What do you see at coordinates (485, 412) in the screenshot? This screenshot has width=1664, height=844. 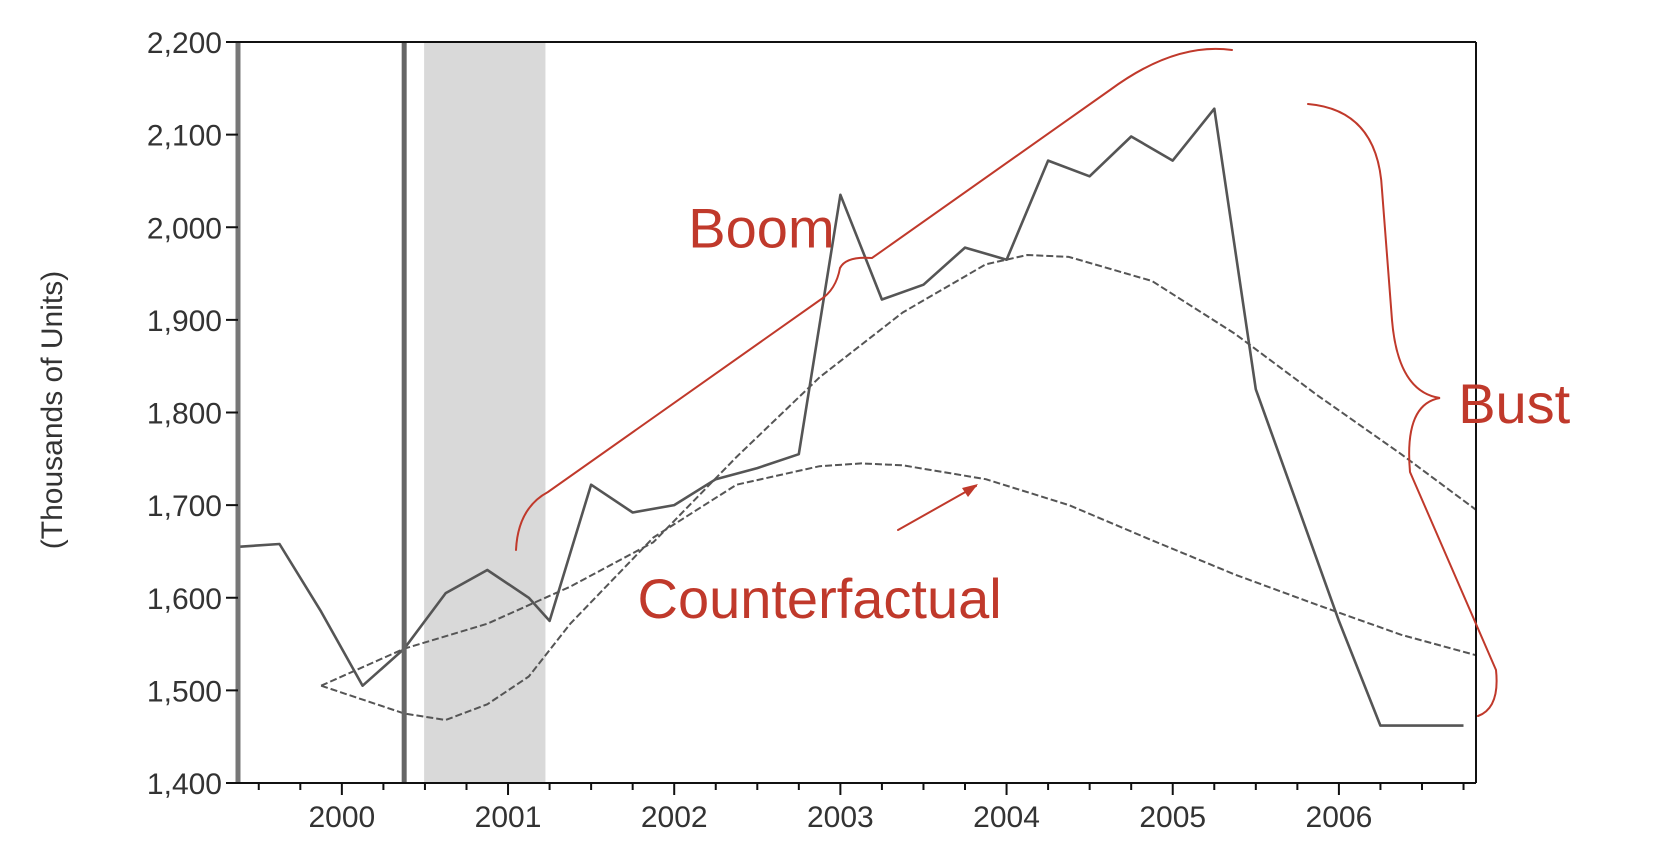 I see `recession-shading` at bounding box center [485, 412].